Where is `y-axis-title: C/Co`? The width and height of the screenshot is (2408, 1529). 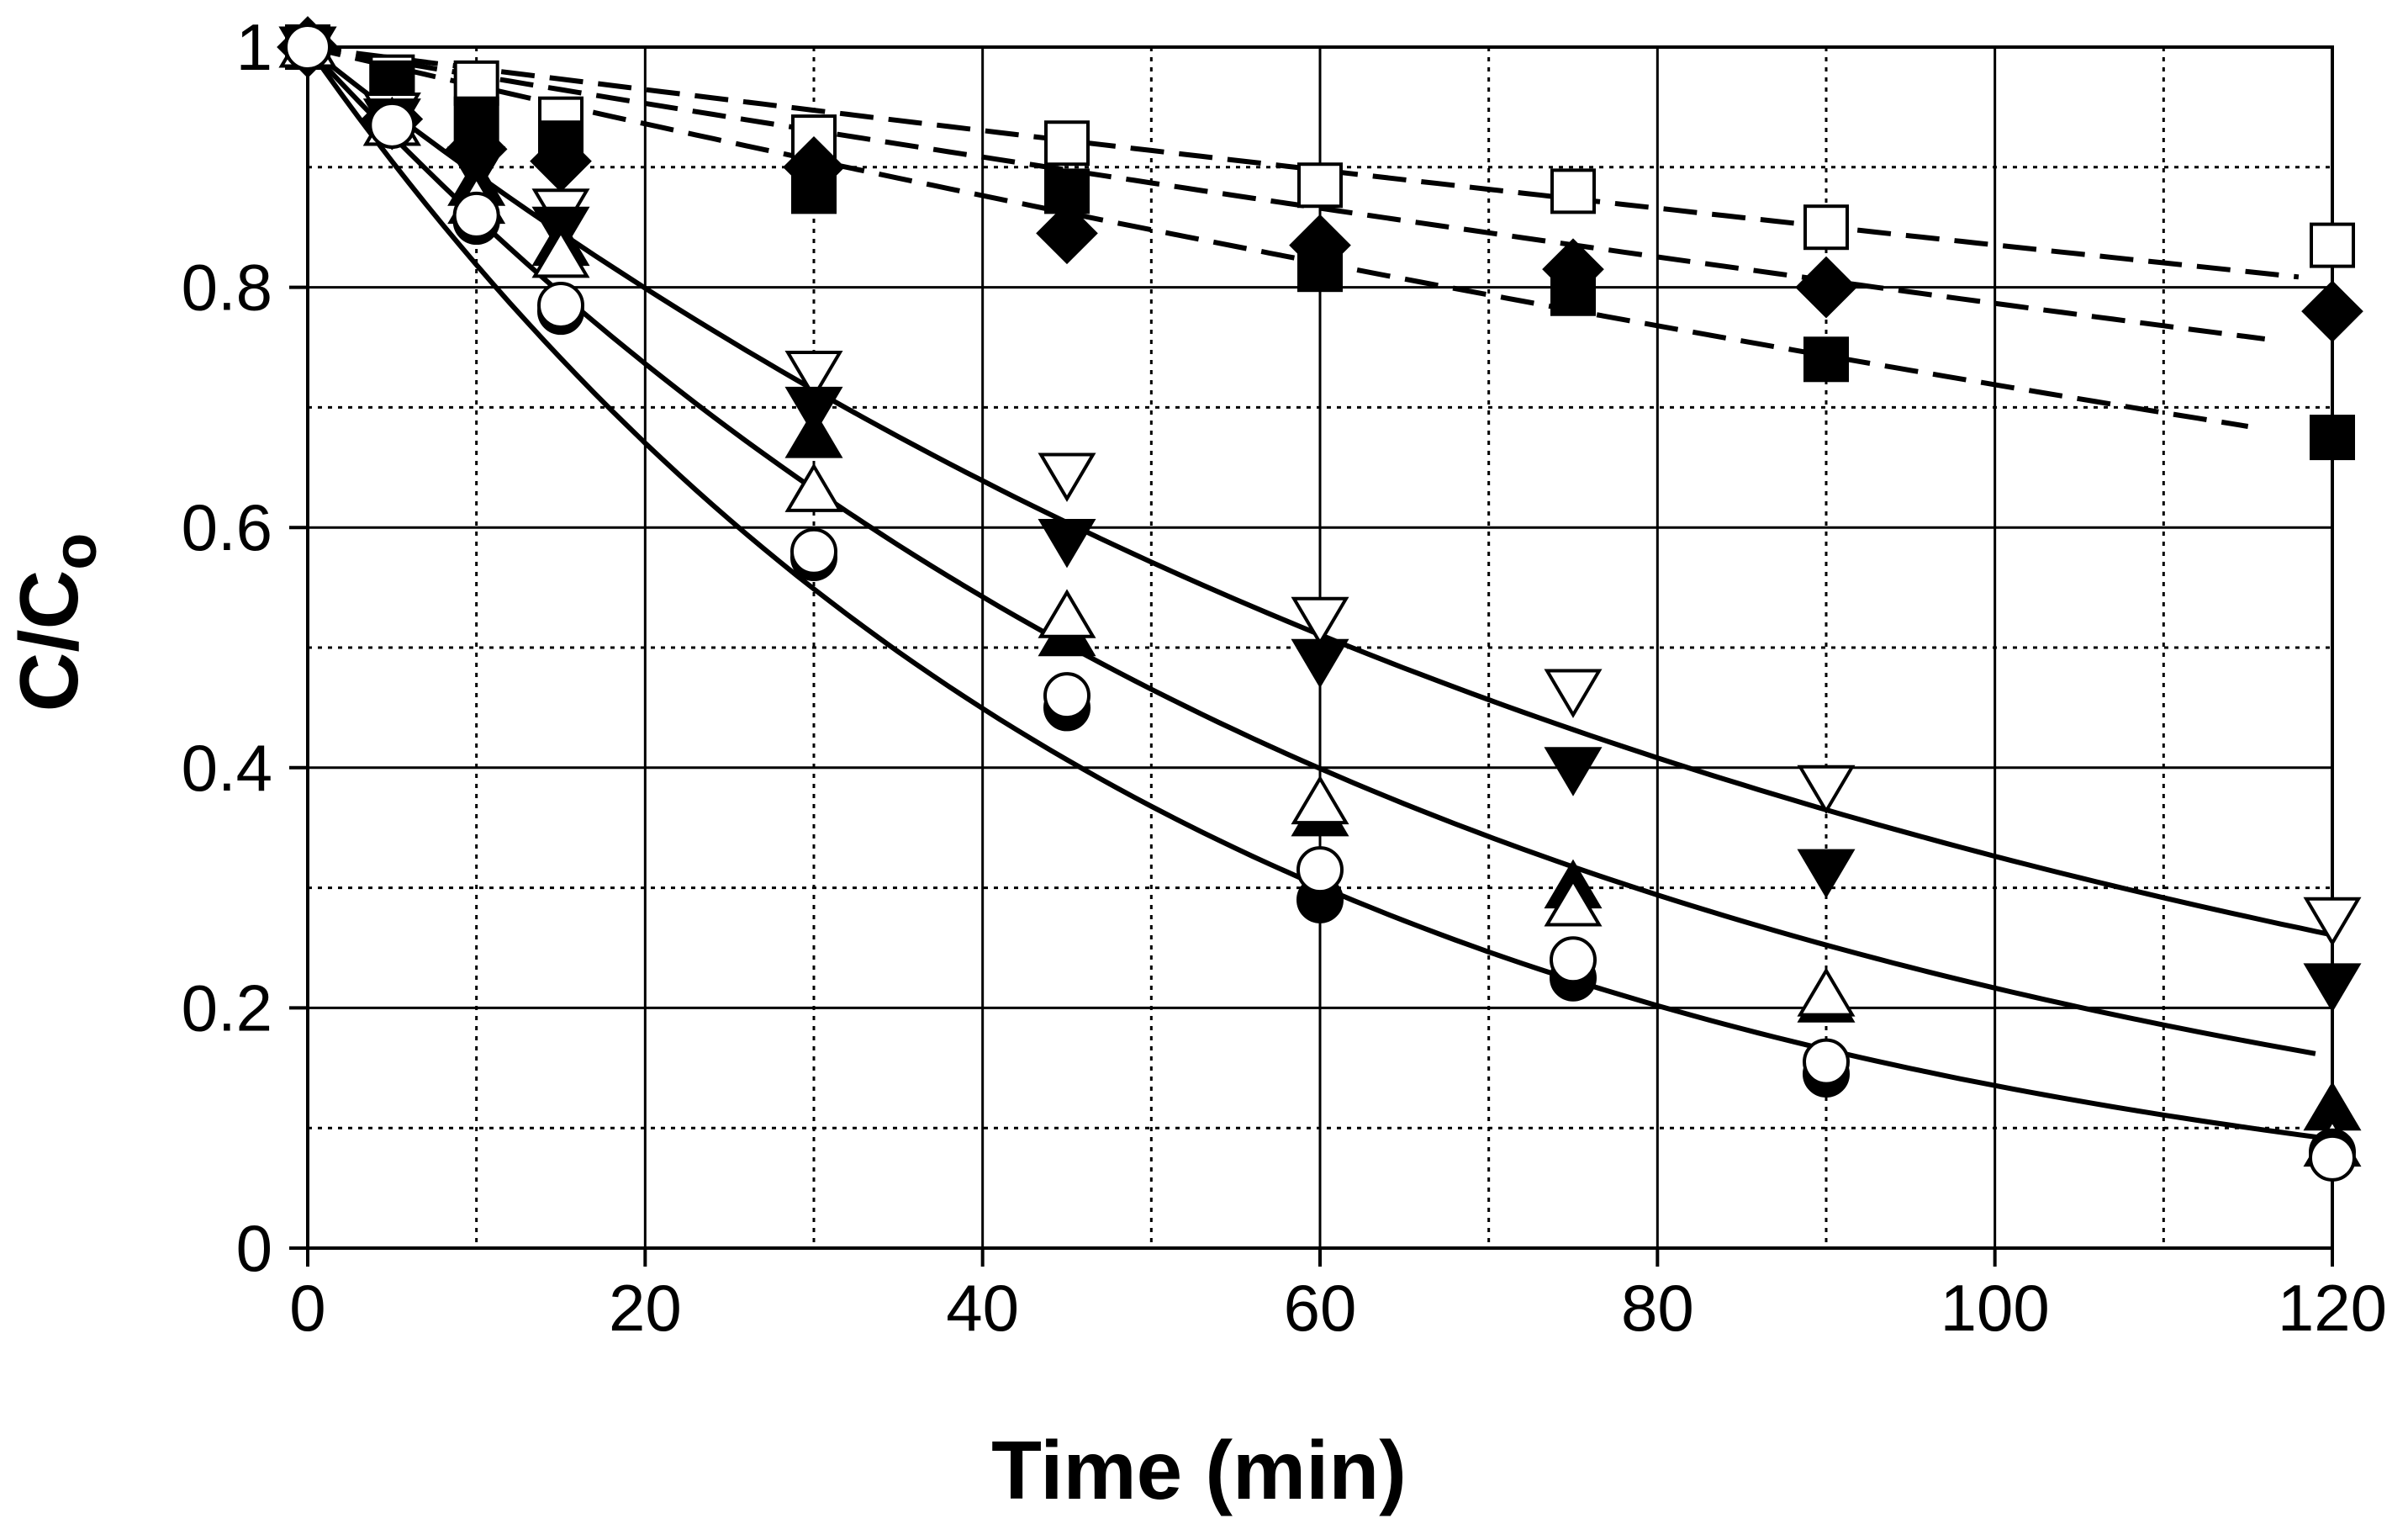 y-axis-title: C/Co is located at coordinates (56, 622).